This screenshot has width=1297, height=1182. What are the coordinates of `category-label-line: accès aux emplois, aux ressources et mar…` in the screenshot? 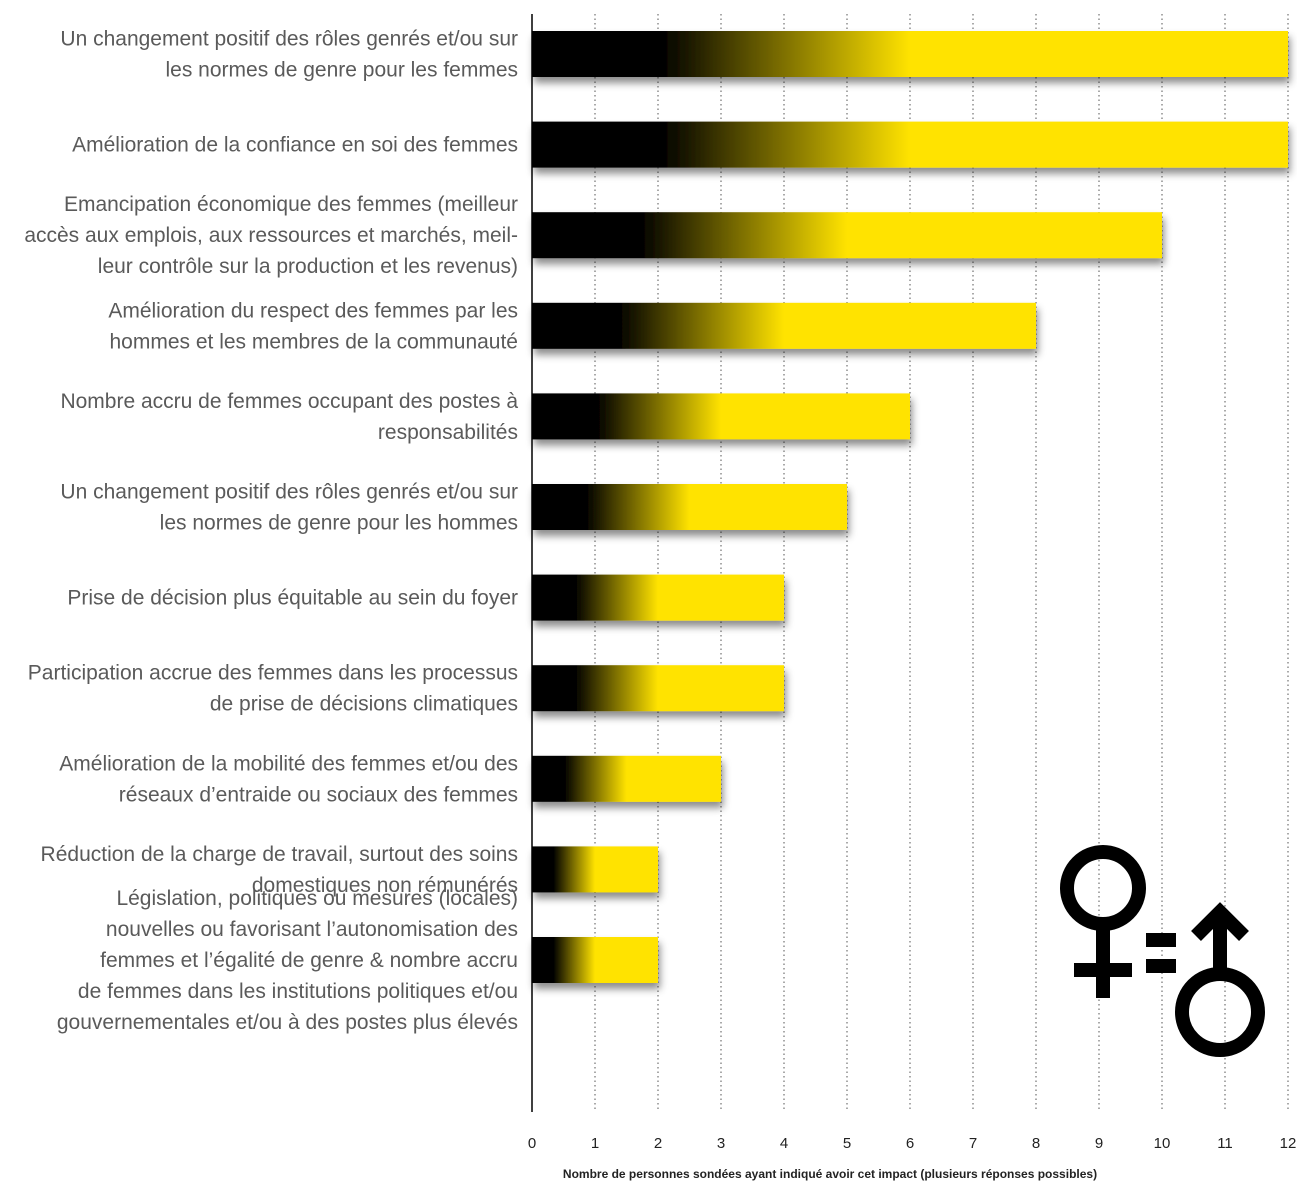 It's located at (271, 235).